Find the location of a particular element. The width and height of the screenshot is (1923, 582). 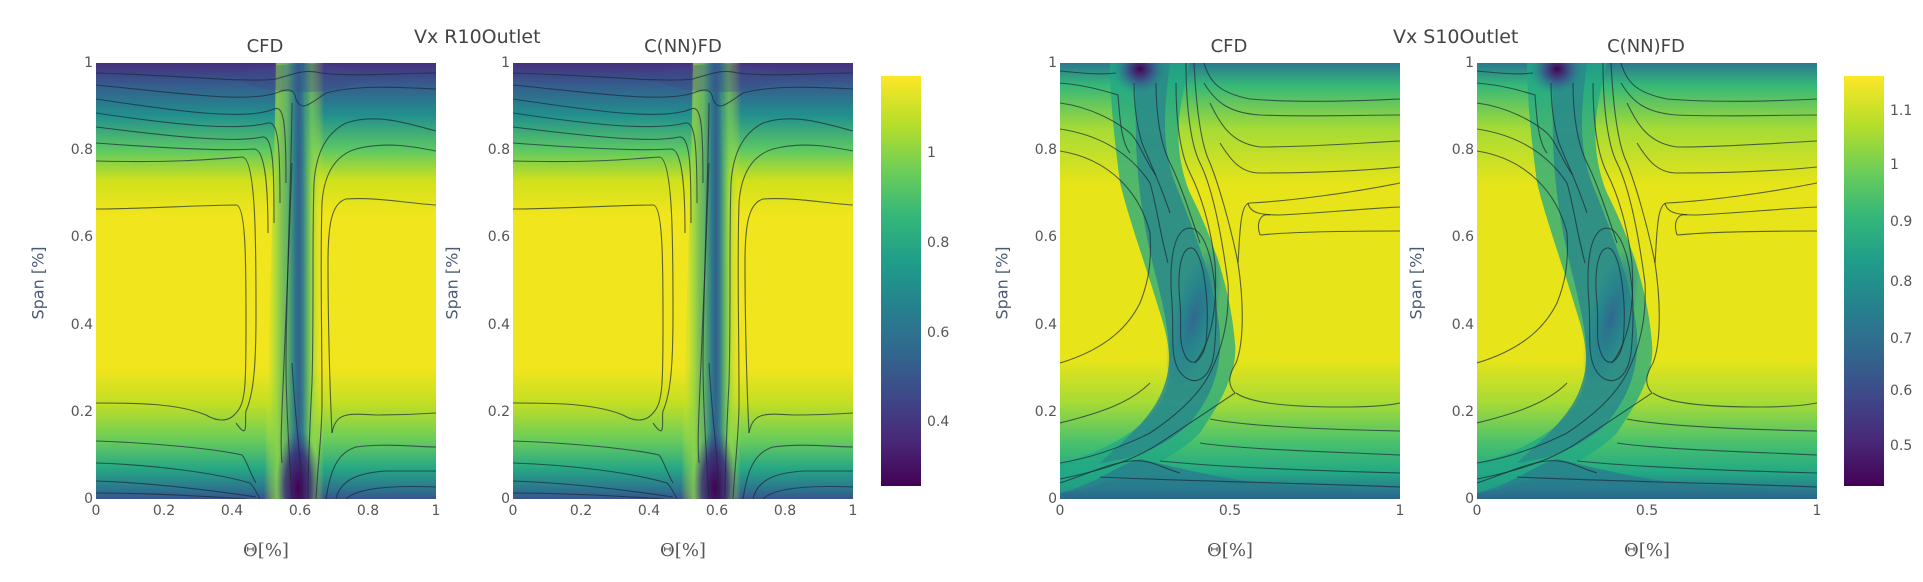

contour-plot-s10-cfd is located at coordinates (1230, 281).